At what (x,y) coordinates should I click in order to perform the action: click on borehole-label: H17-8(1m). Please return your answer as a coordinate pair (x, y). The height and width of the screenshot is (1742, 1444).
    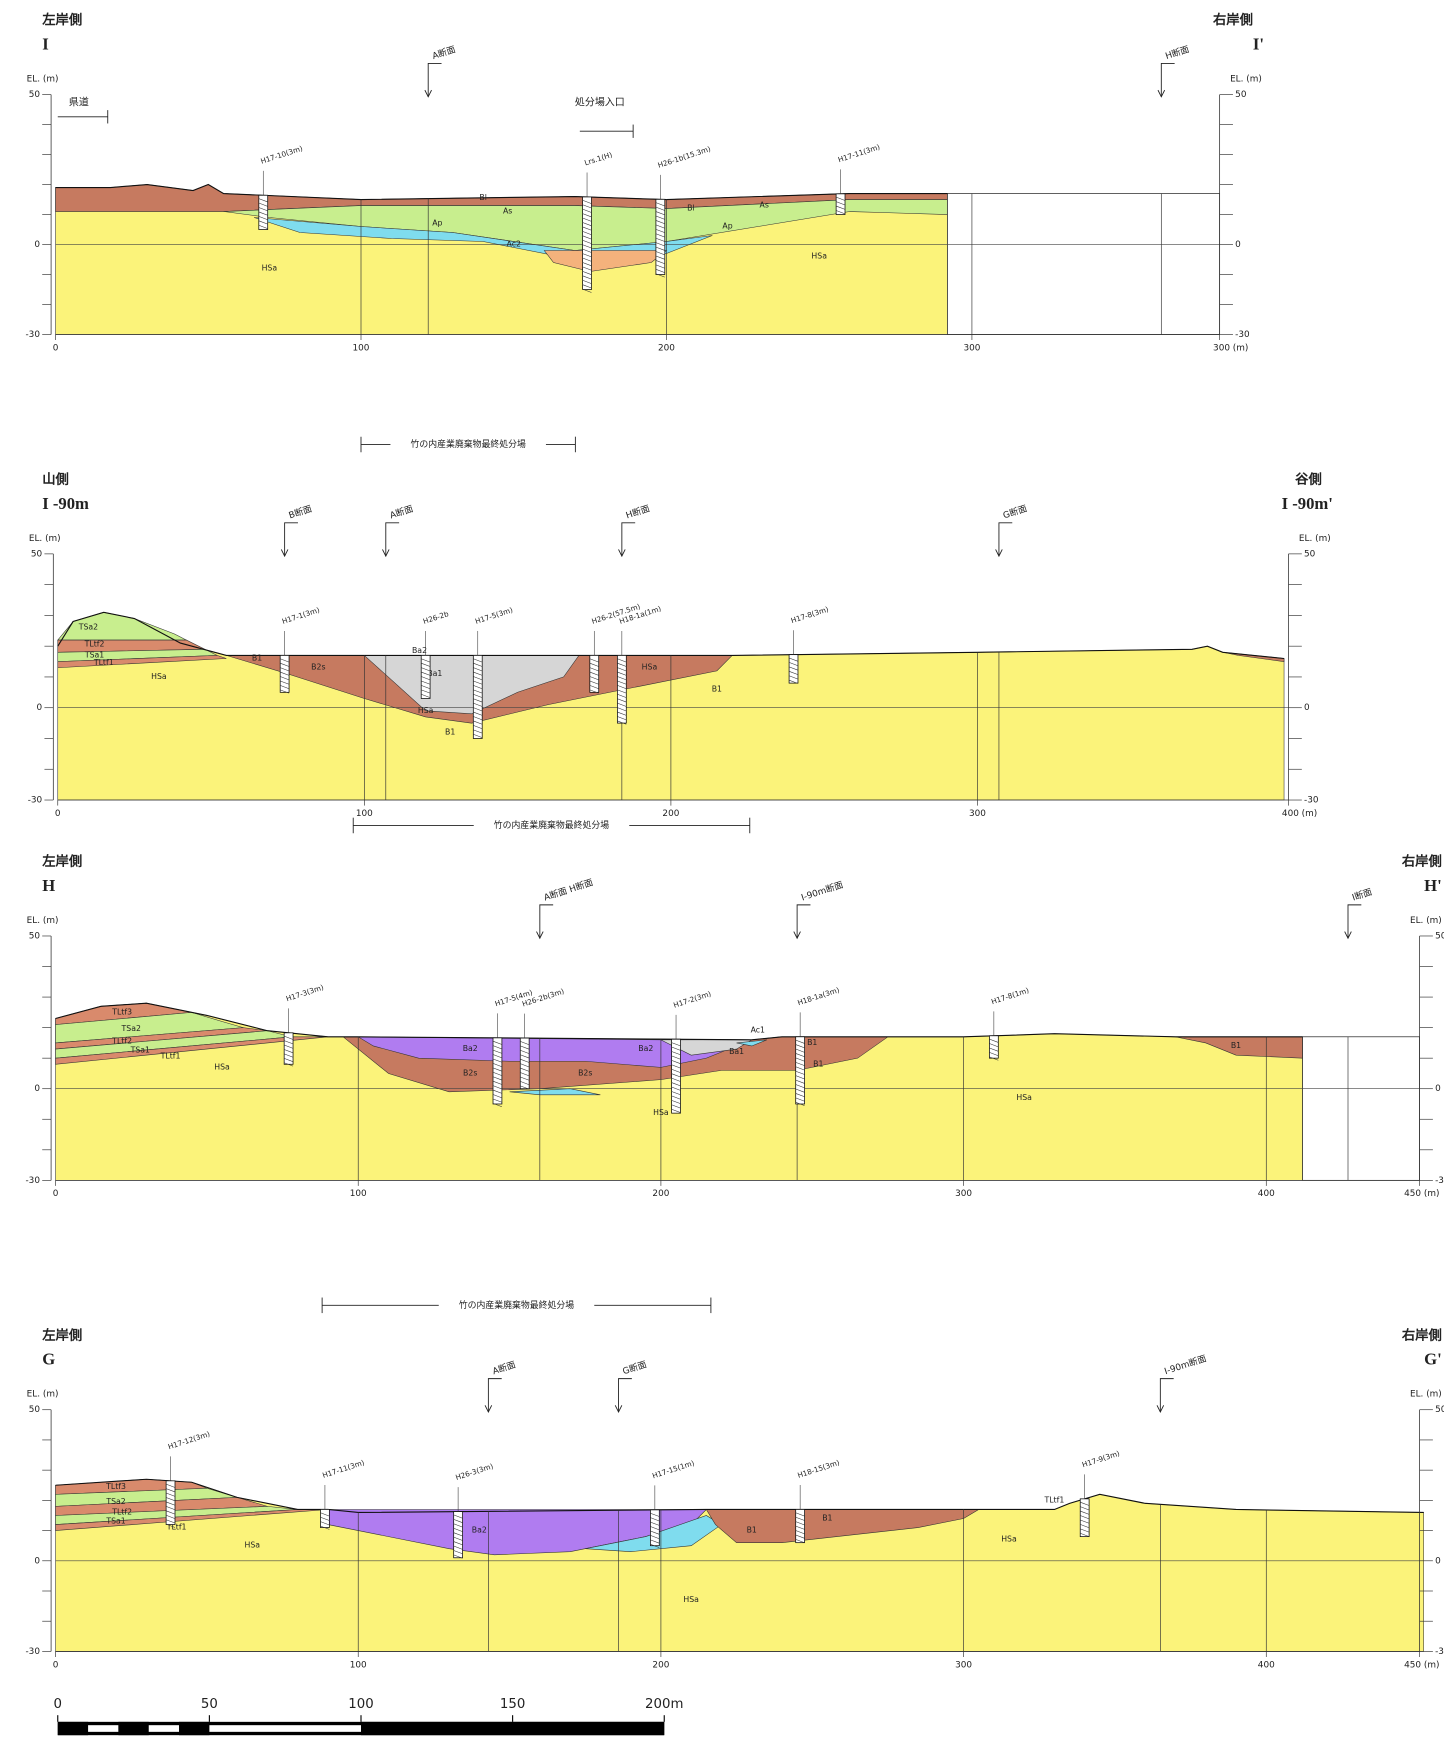
    Looking at the image, I should click on (1010, 996).